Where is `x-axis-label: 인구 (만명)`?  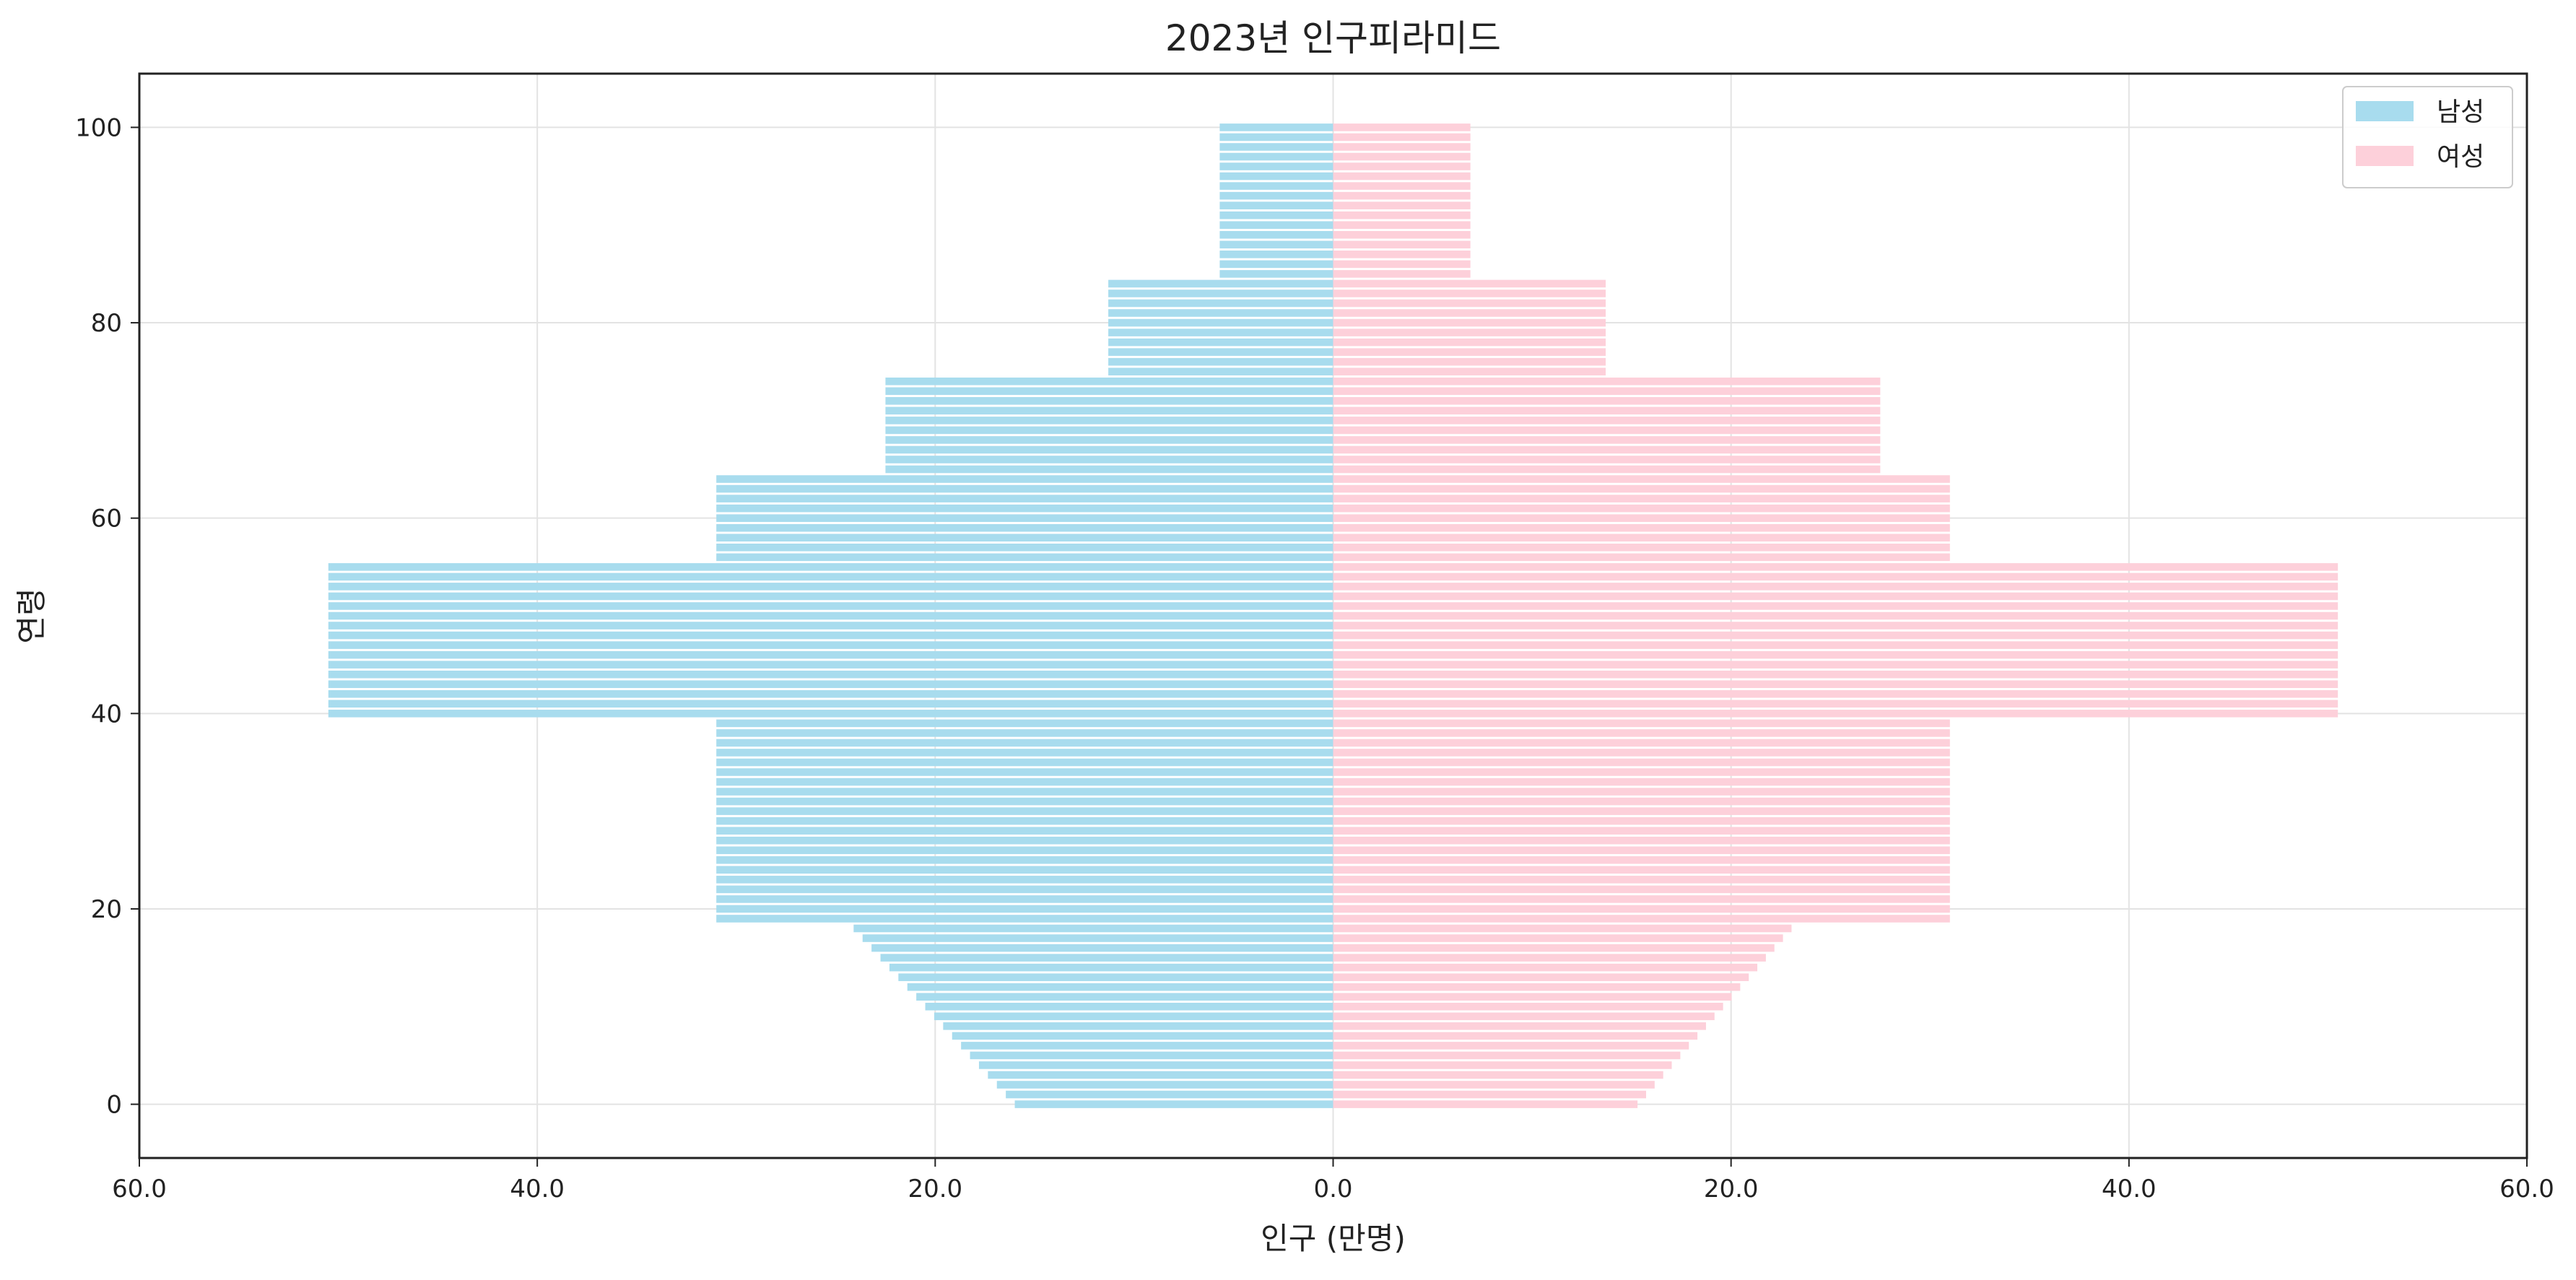
x-axis-label: 인구 (만명) is located at coordinates (1333, 1238).